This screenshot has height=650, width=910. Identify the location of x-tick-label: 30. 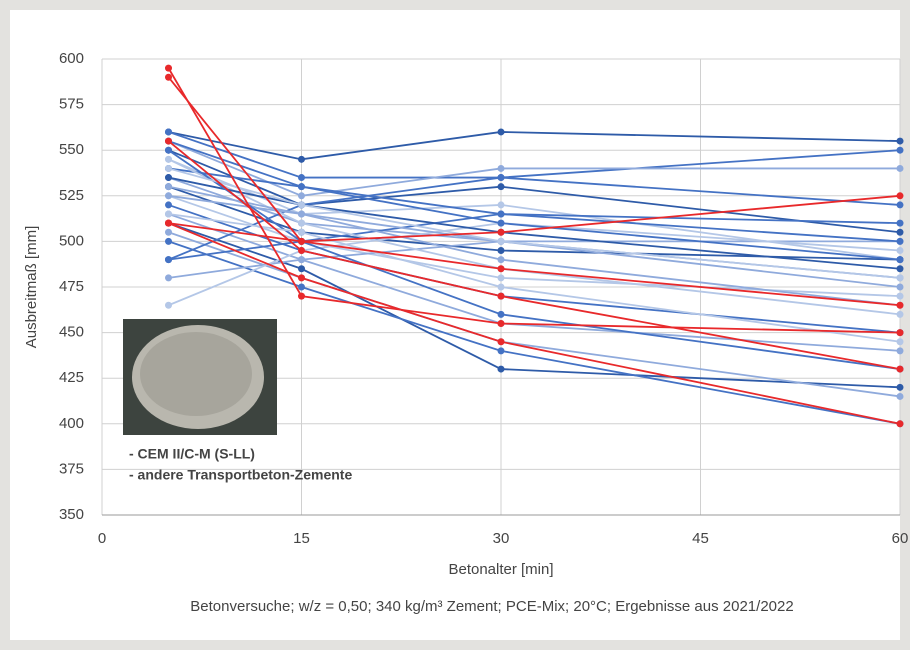
(501, 538).